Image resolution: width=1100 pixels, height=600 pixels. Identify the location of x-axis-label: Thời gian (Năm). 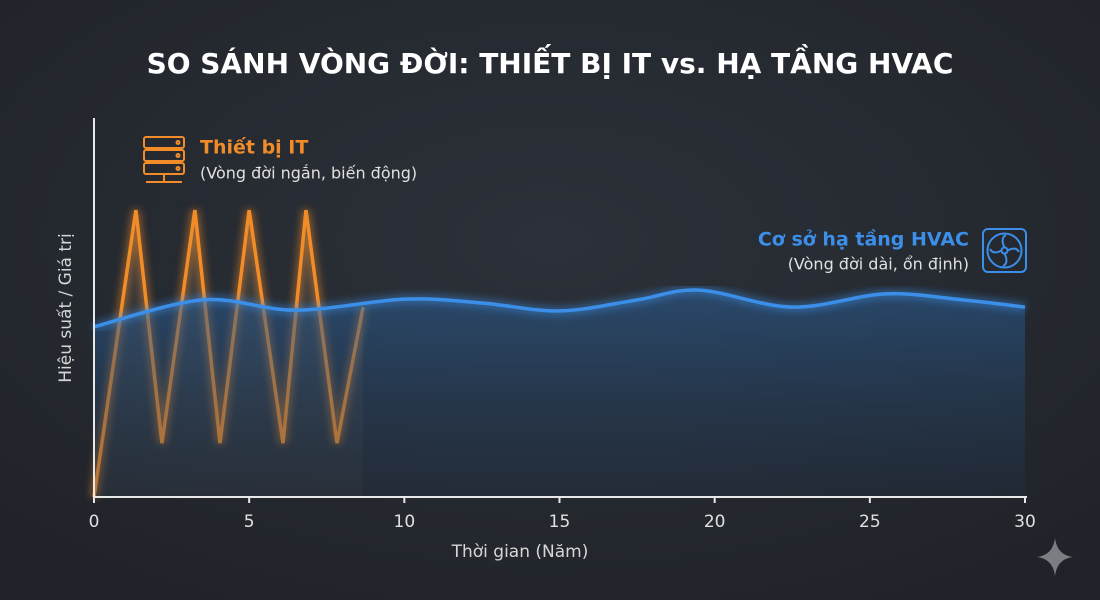
(520, 552).